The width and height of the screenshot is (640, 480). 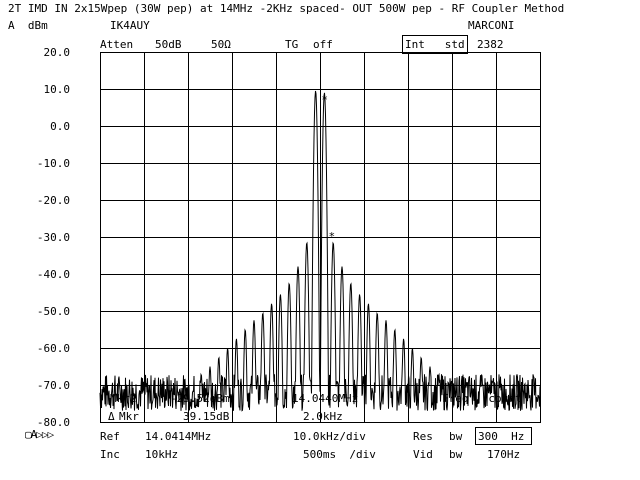 What do you see at coordinates (329, 436) in the screenshot?
I see `span-per-div: 10.0kHz/div` at bounding box center [329, 436].